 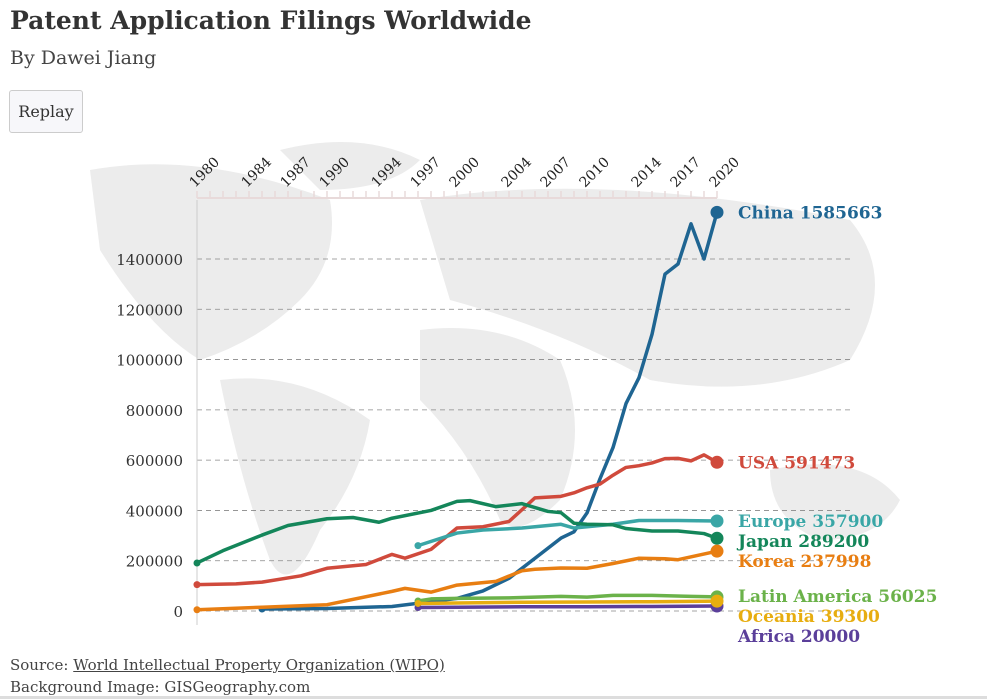 I want to click on series-latin-america: Latin America 56025, so click(x=676, y=597).